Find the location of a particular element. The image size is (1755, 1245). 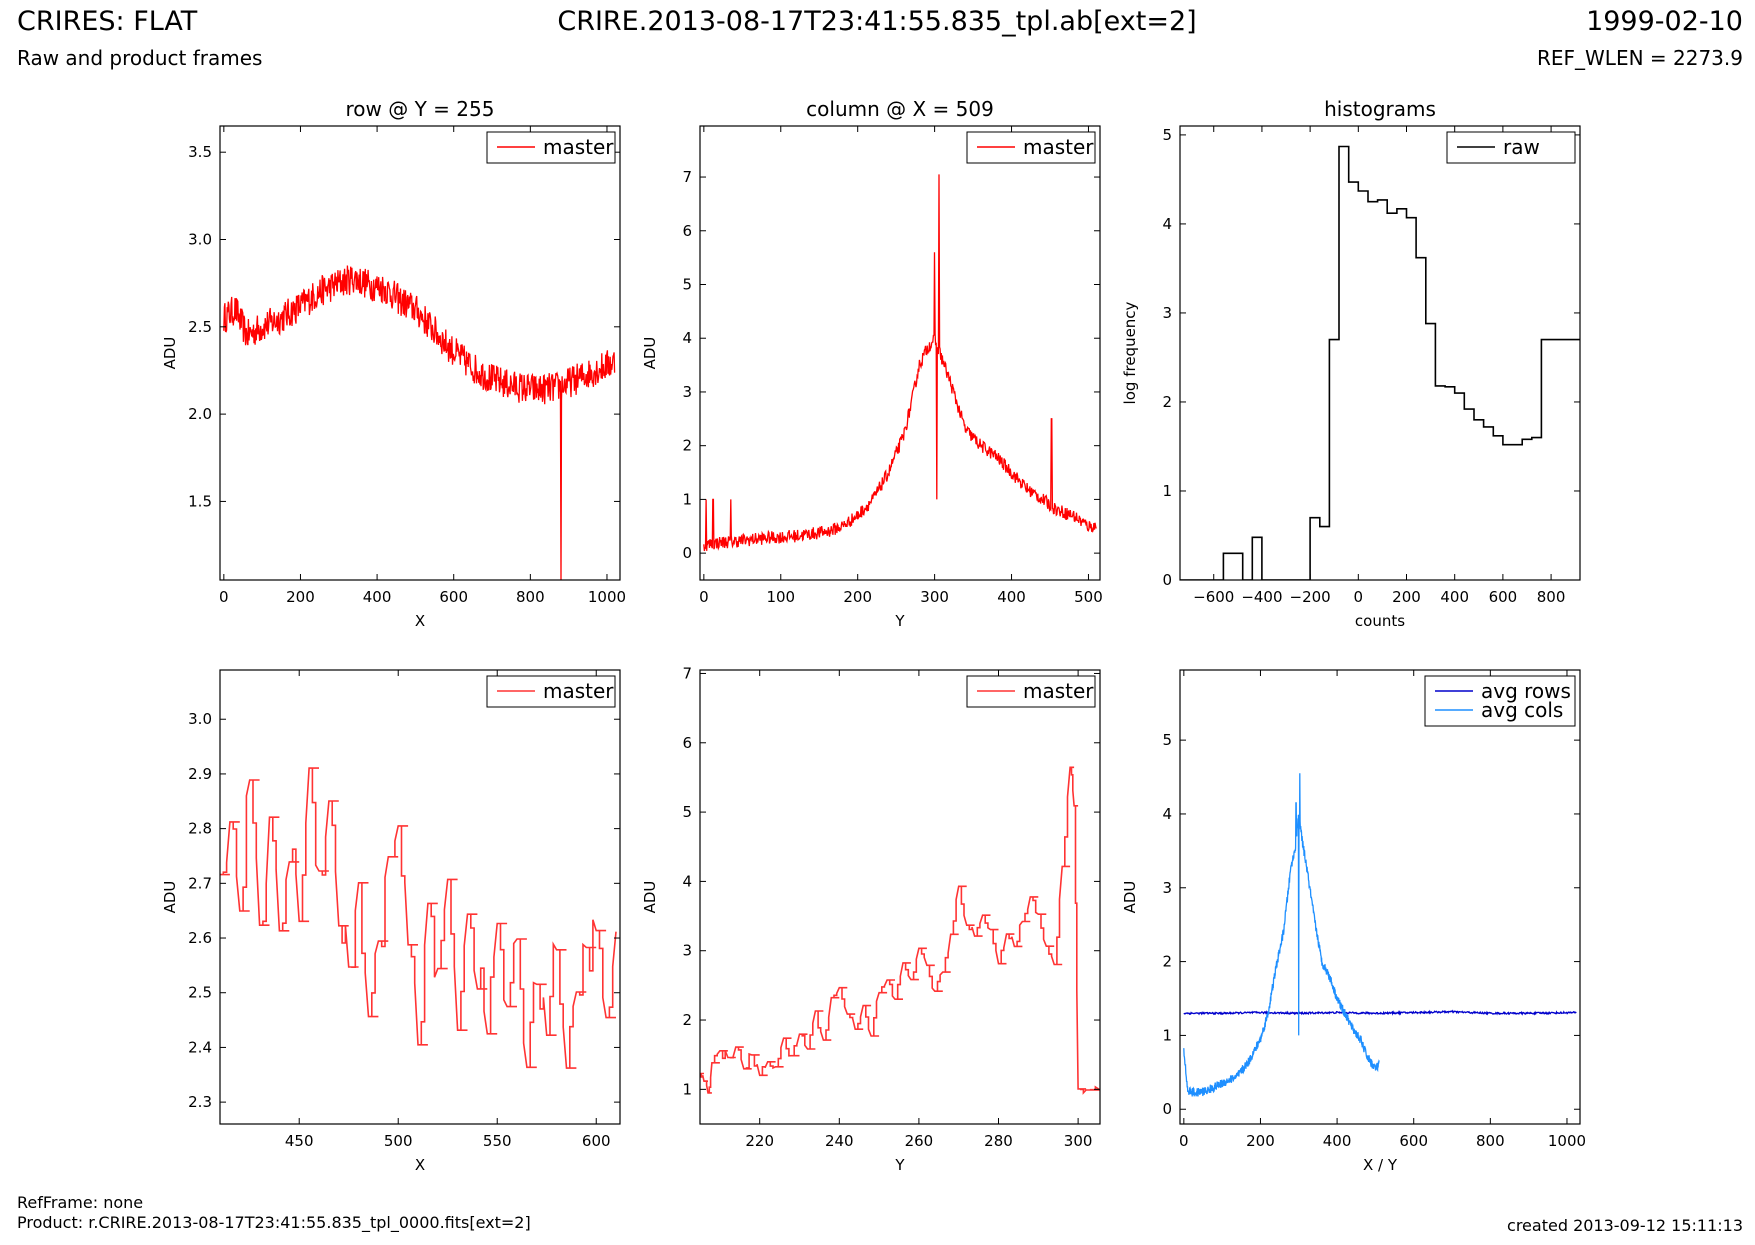

y-tick-label: 2.6 is located at coordinates (200, 938).